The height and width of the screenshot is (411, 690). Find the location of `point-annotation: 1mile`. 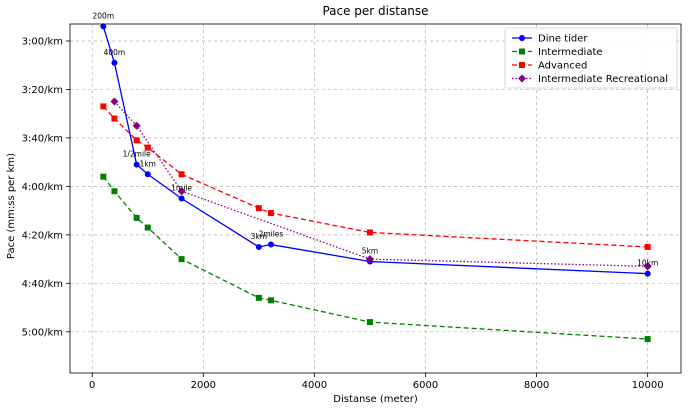

point-annotation: 1mile is located at coordinates (181, 188).